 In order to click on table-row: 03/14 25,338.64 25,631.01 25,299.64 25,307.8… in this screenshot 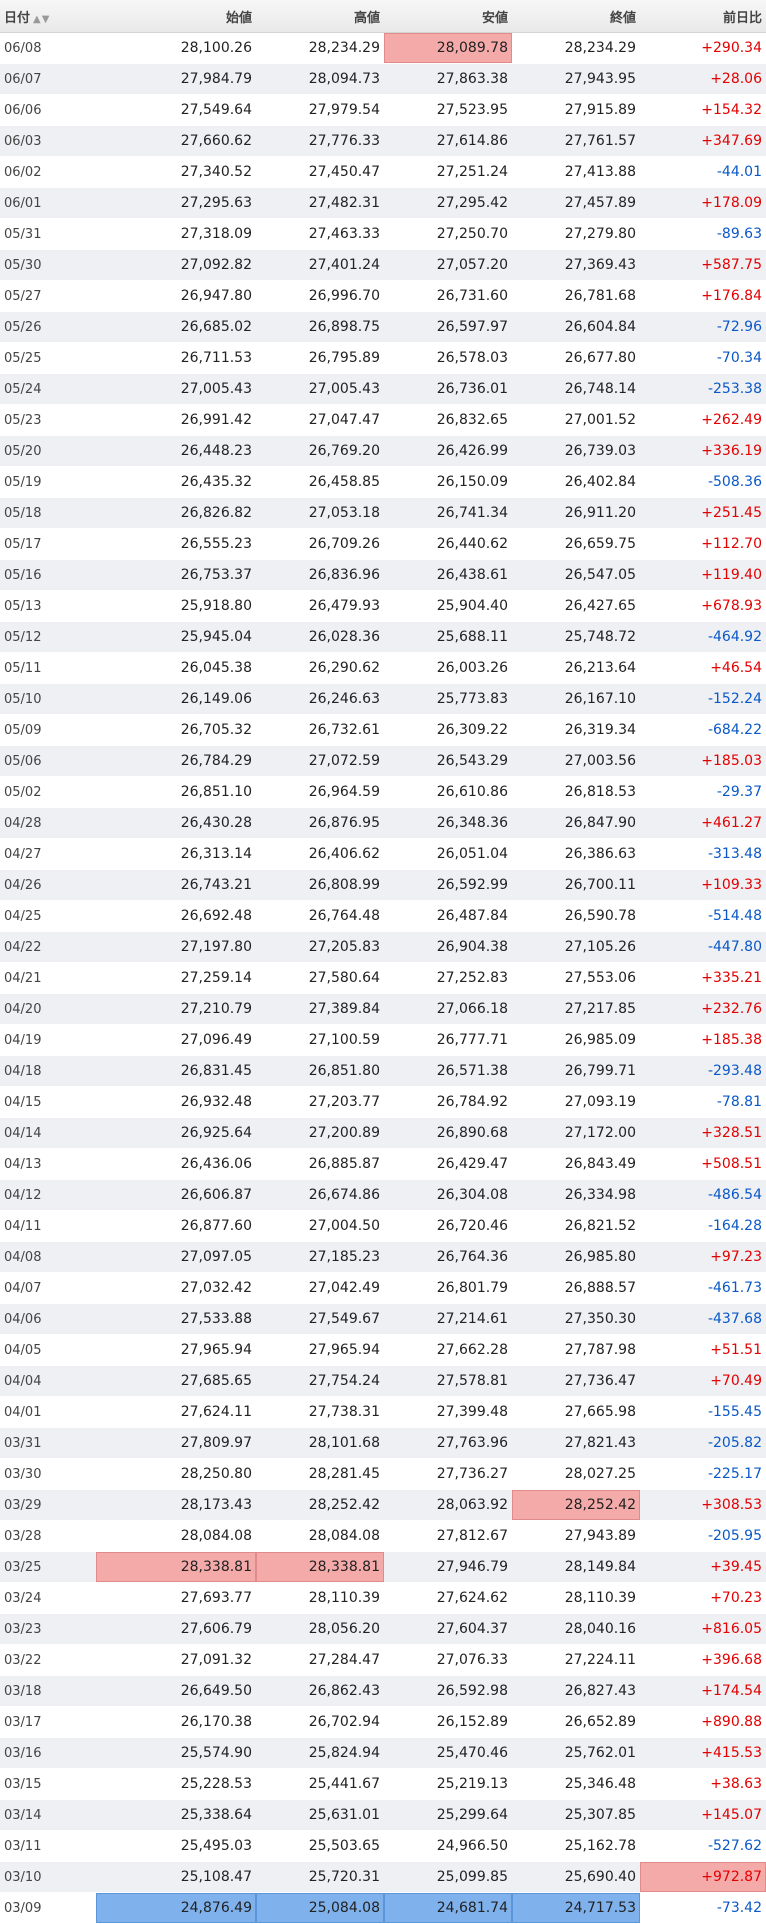, I will do `click(383, 1815)`.